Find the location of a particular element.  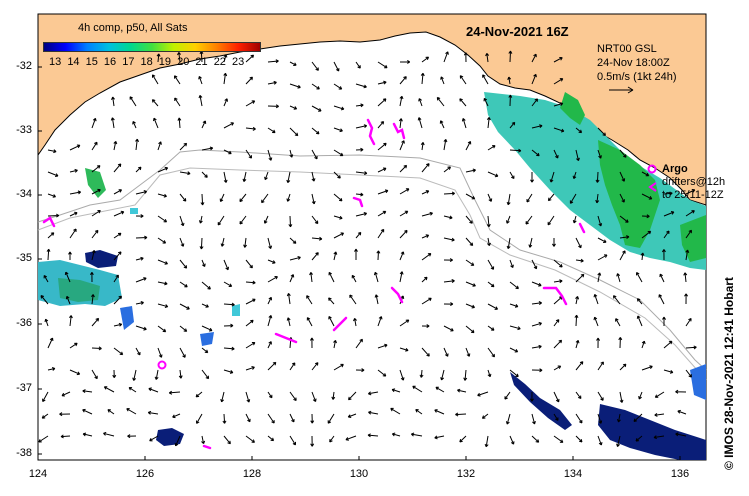

argo-drifters-label: drifters@12h is located at coordinates (694, 182).